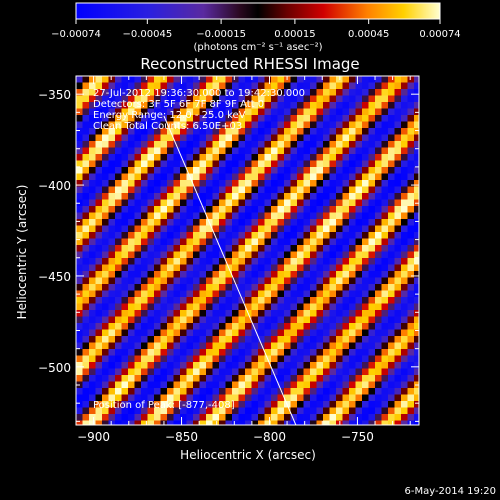 The width and height of the screenshot is (500, 500). I want to click on peak-position-label: Position of Peak: [-877,-408], so click(164, 405).